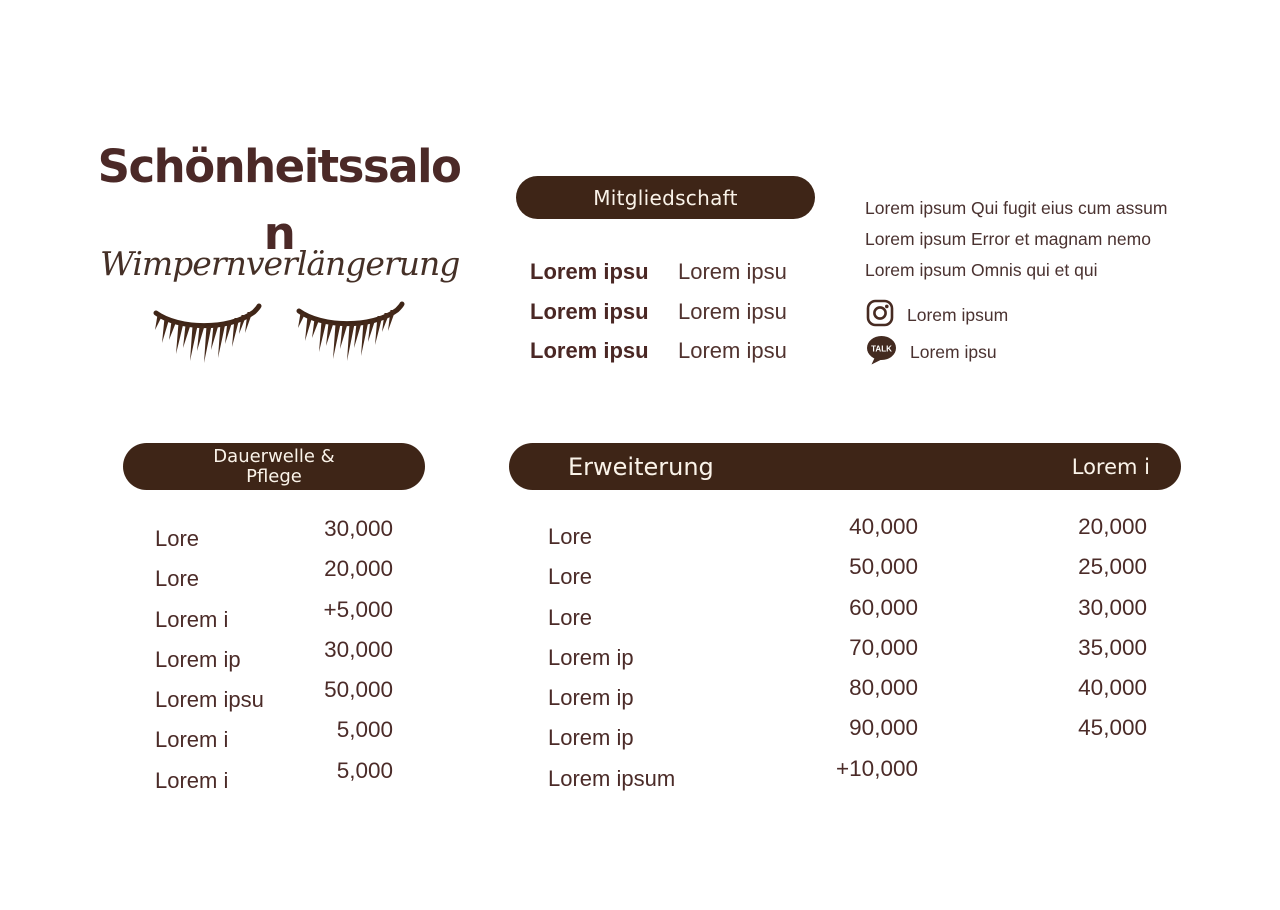 This screenshot has width=1280, height=910. Describe the element at coordinates (1016, 208) in the screenshot. I see `info-line: Lorem ipsum Qui fugit eius cum assum` at that location.